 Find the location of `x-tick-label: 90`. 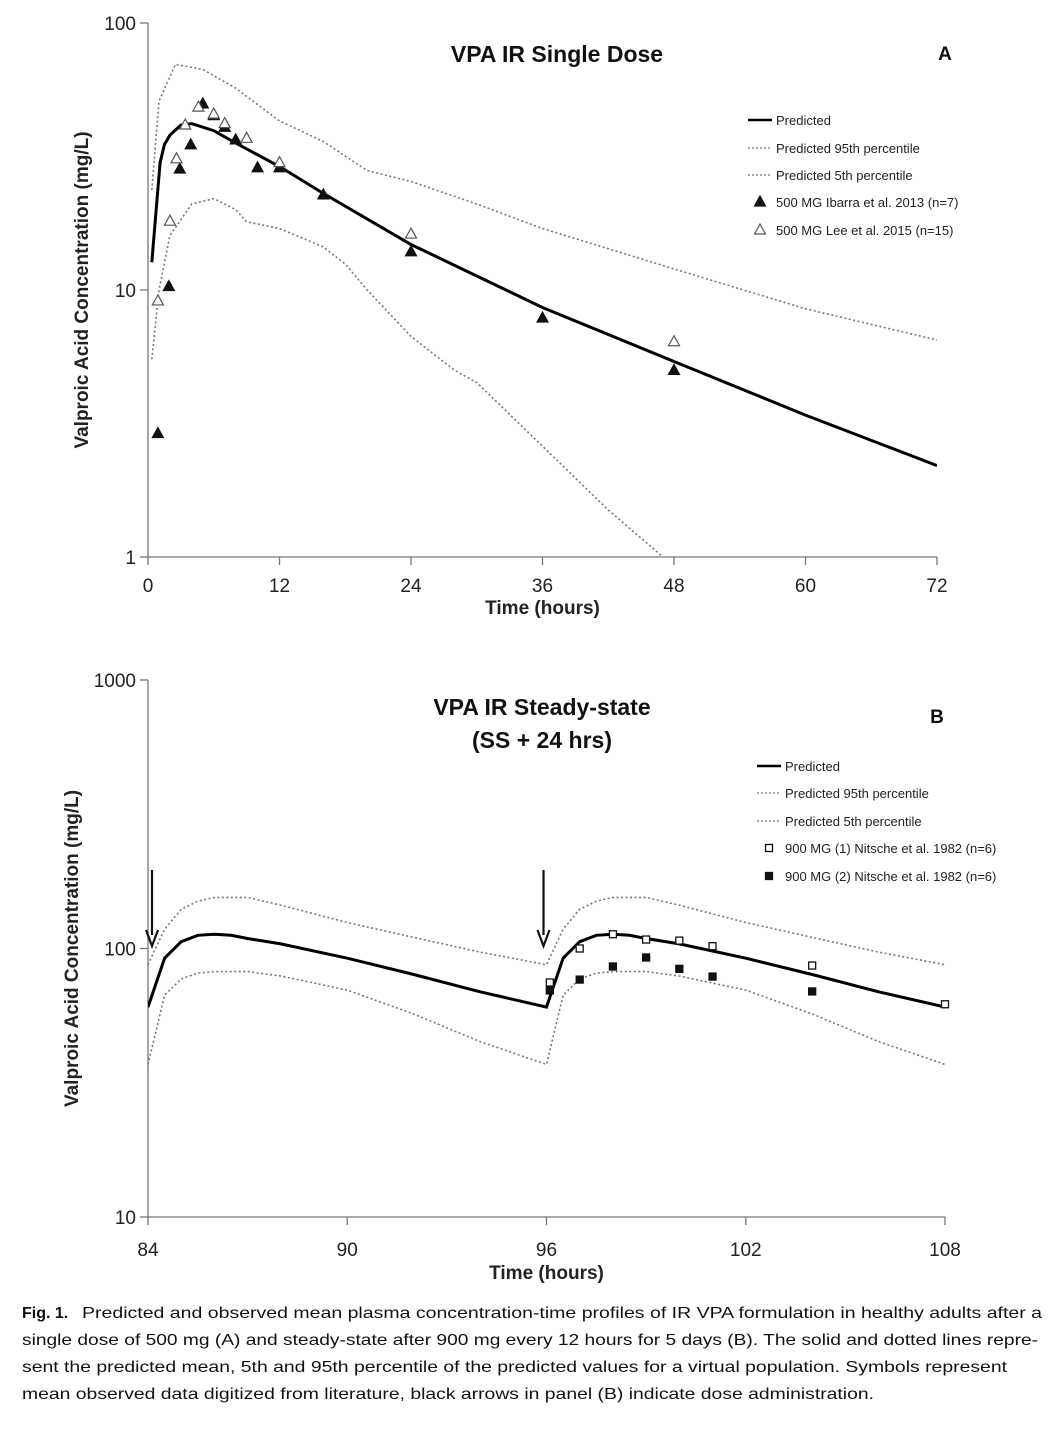

x-tick-label: 90 is located at coordinates (347, 1250).